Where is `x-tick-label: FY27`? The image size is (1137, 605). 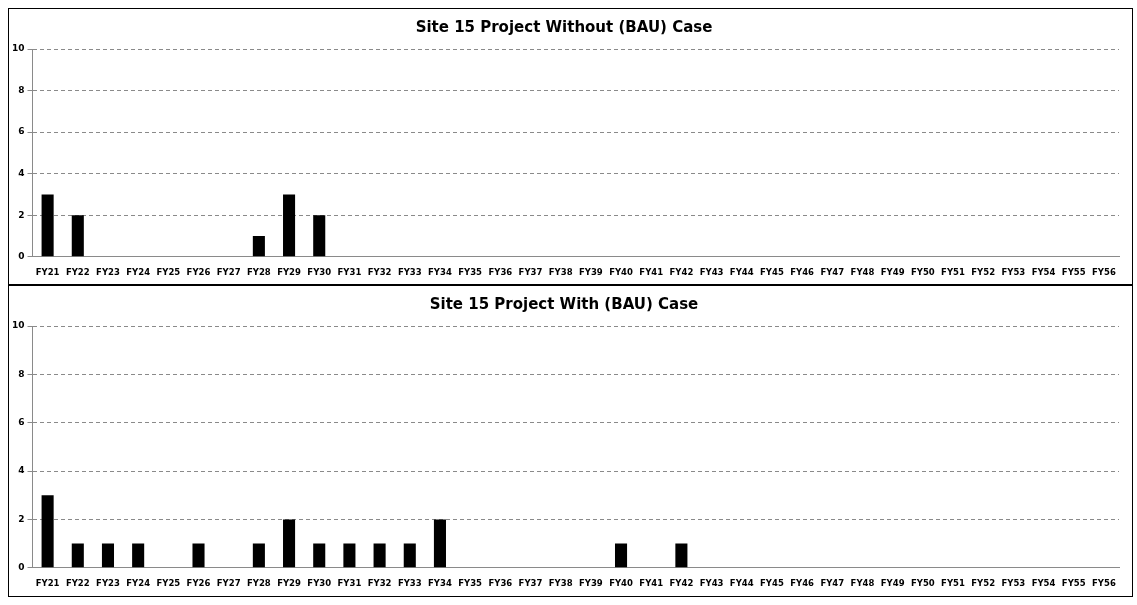 x-tick-label: FY27 is located at coordinates (228, 272).